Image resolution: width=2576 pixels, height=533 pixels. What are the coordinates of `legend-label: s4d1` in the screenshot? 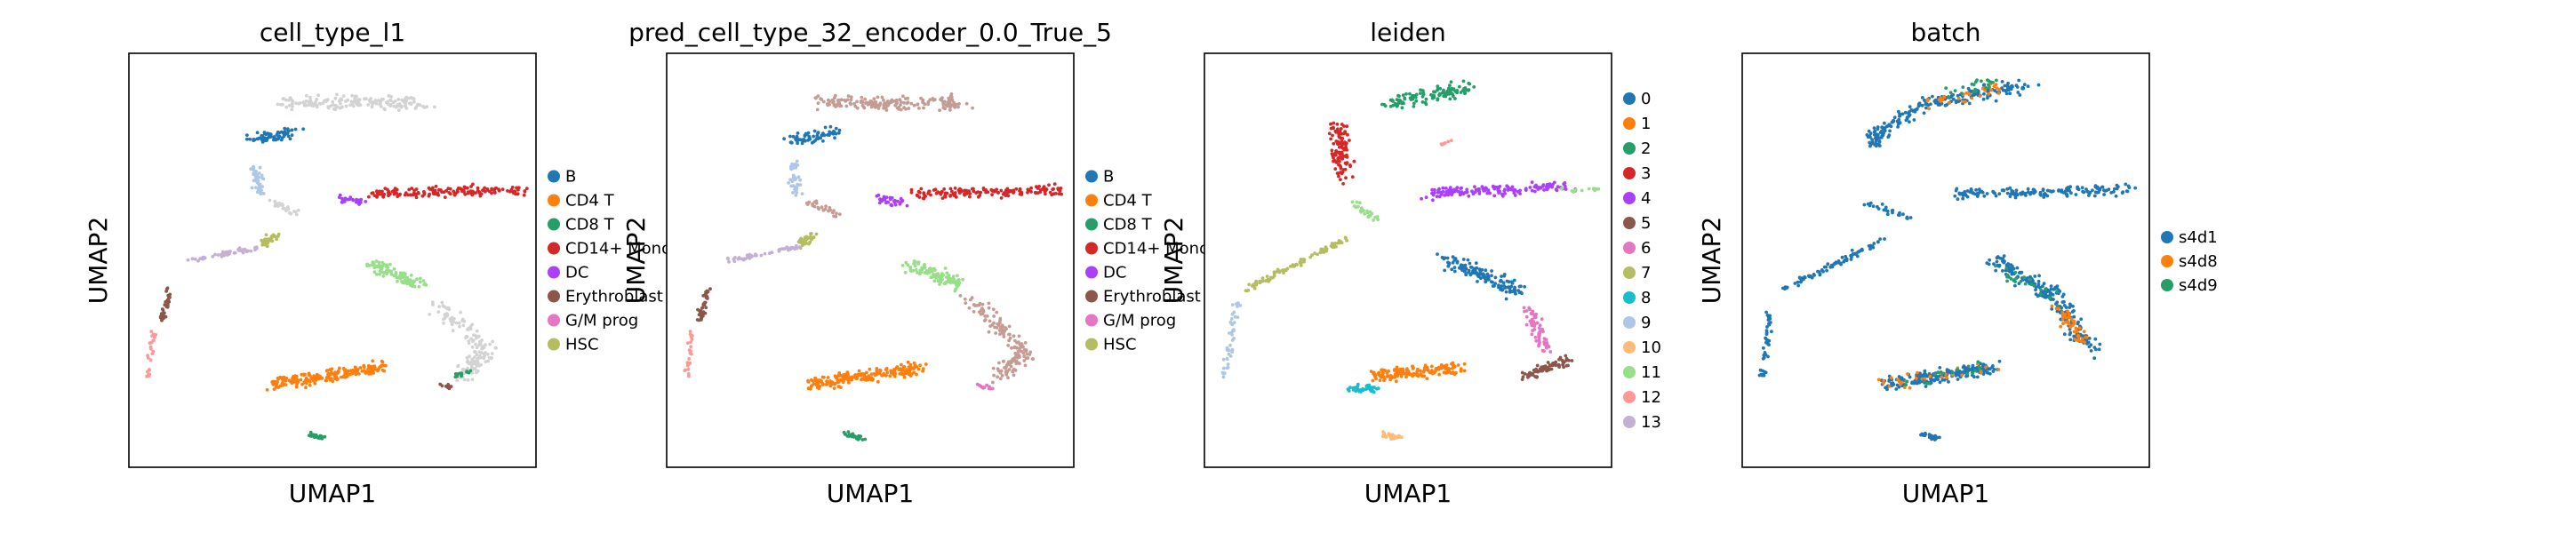 It's located at (2198, 237).